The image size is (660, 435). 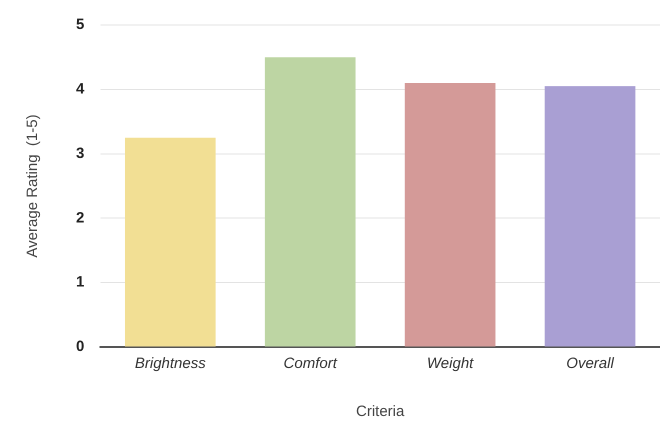 What do you see at coordinates (450, 363) in the screenshot?
I see `x-tick-label: Weight` at bounding box center [450, 363].